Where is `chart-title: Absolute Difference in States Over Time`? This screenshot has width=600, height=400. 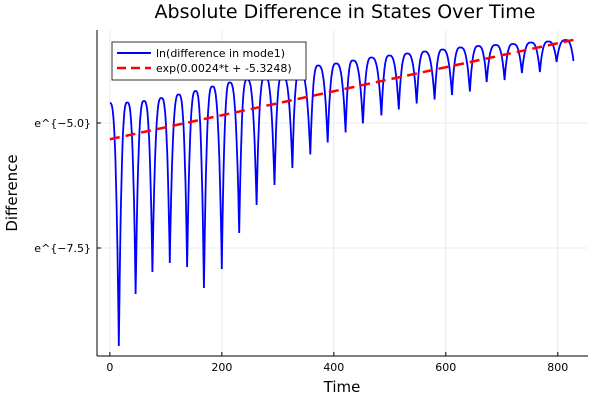
chart-title: Absolute Difference in States Over Time is located at coordinates (345, 12).